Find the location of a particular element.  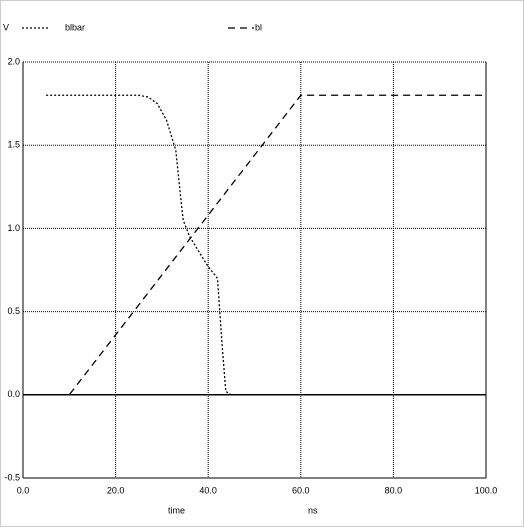

x-axis-unit: ns is located at coordinates (313, 510).